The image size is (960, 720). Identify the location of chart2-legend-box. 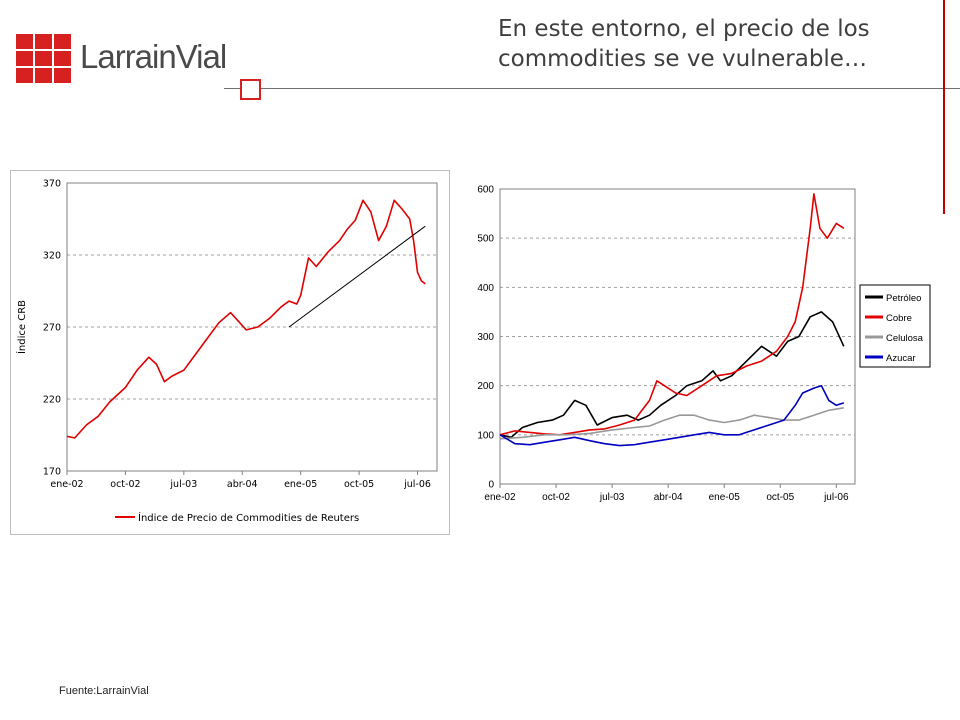
(895, 326).